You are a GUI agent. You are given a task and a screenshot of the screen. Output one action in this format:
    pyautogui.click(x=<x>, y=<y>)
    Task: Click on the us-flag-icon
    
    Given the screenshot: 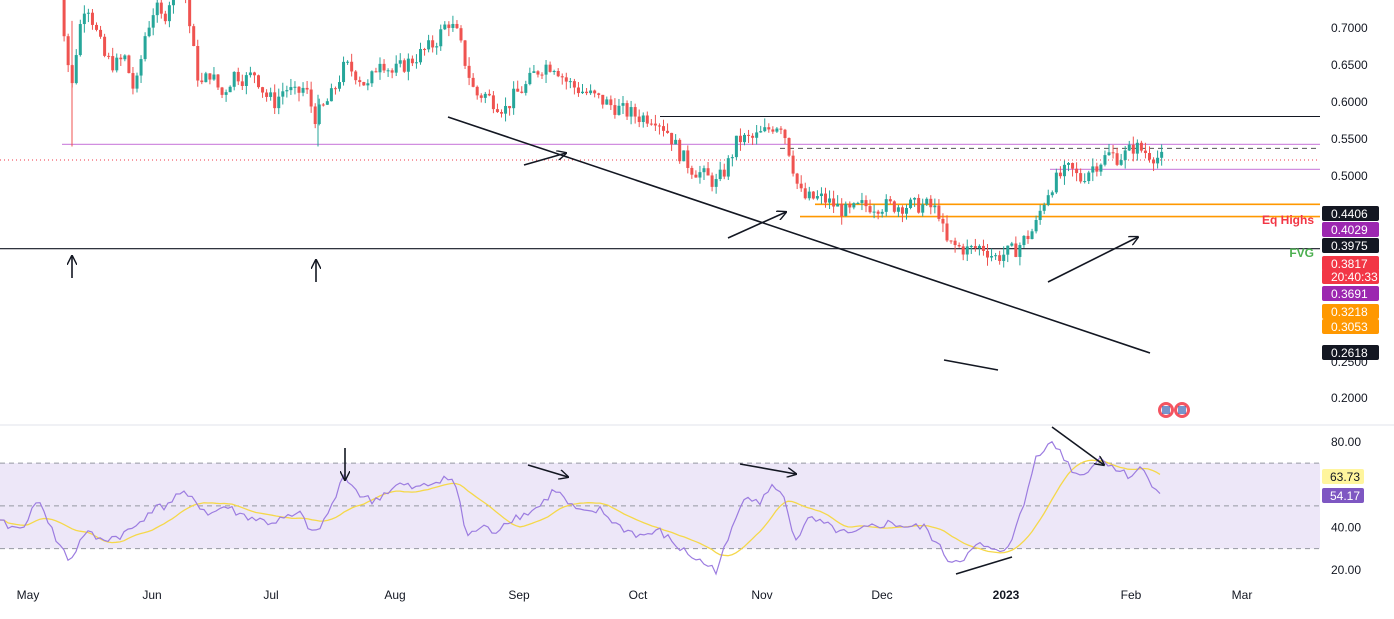 What is the action you would take?
    pyautogui.click(x=1174, y=410)
    